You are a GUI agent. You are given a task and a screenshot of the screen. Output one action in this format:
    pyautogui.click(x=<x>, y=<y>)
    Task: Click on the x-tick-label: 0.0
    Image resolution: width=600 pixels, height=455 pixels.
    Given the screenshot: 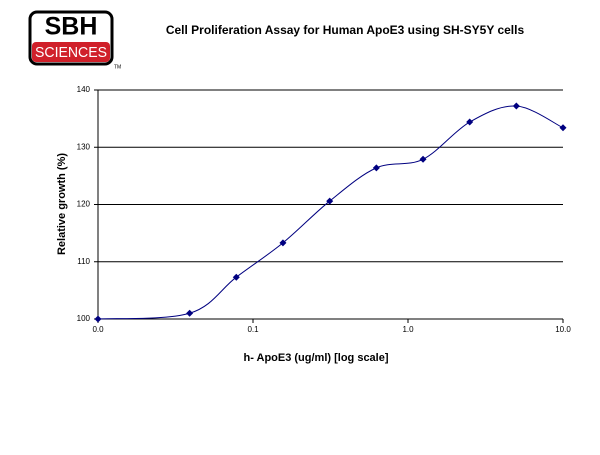 What is the action you would take?
    pyautogui.click(x=98, y=329)
    